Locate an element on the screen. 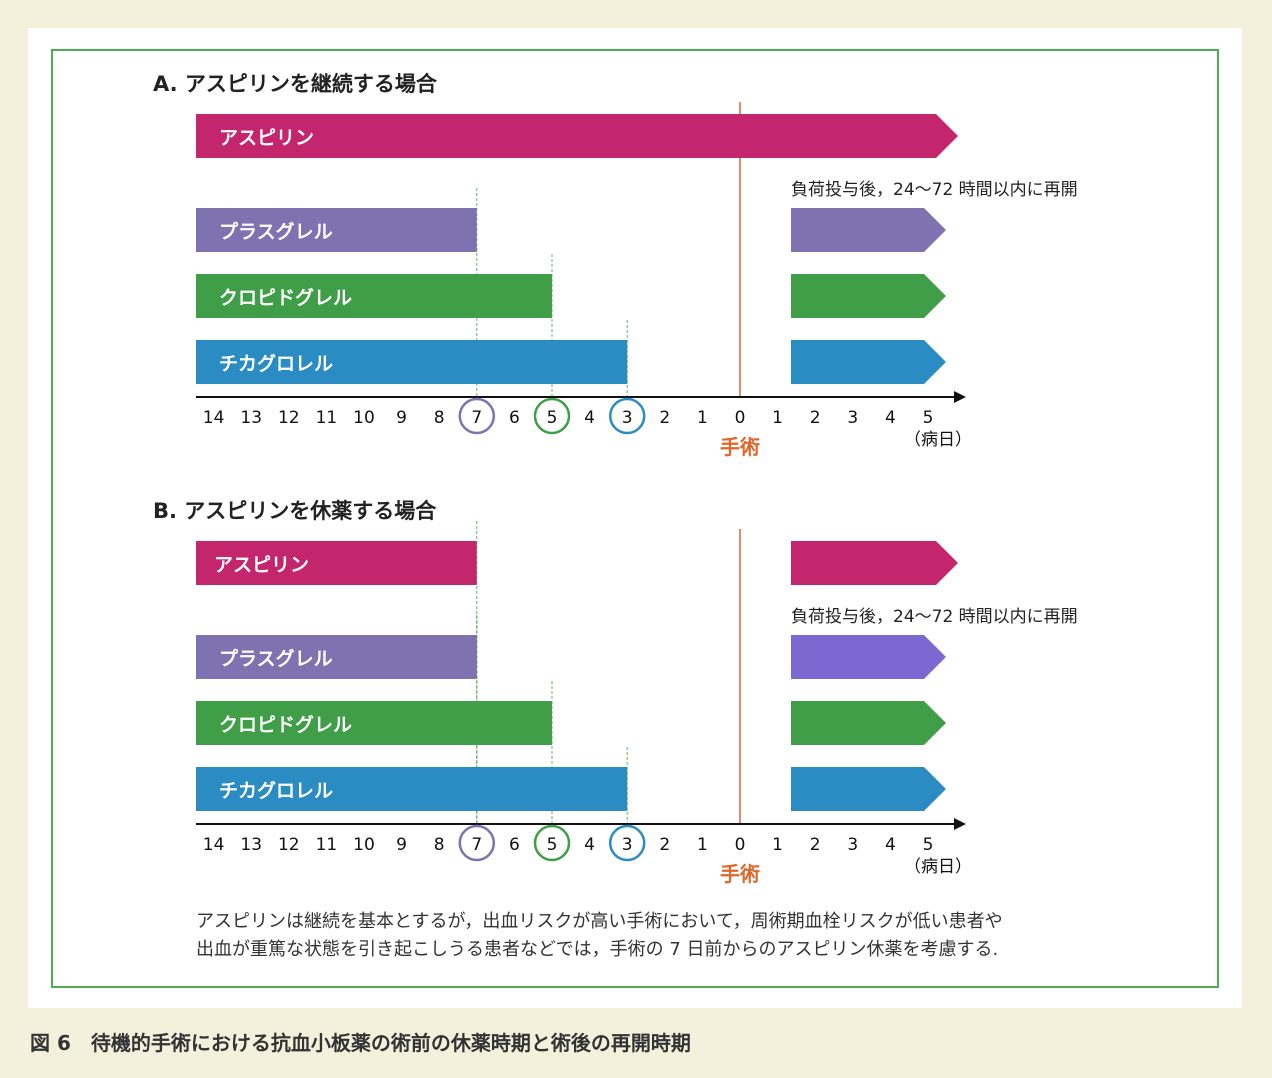  section-title-b: B. アスピリンを休薬する場合 is located at coordinates (295, 511).